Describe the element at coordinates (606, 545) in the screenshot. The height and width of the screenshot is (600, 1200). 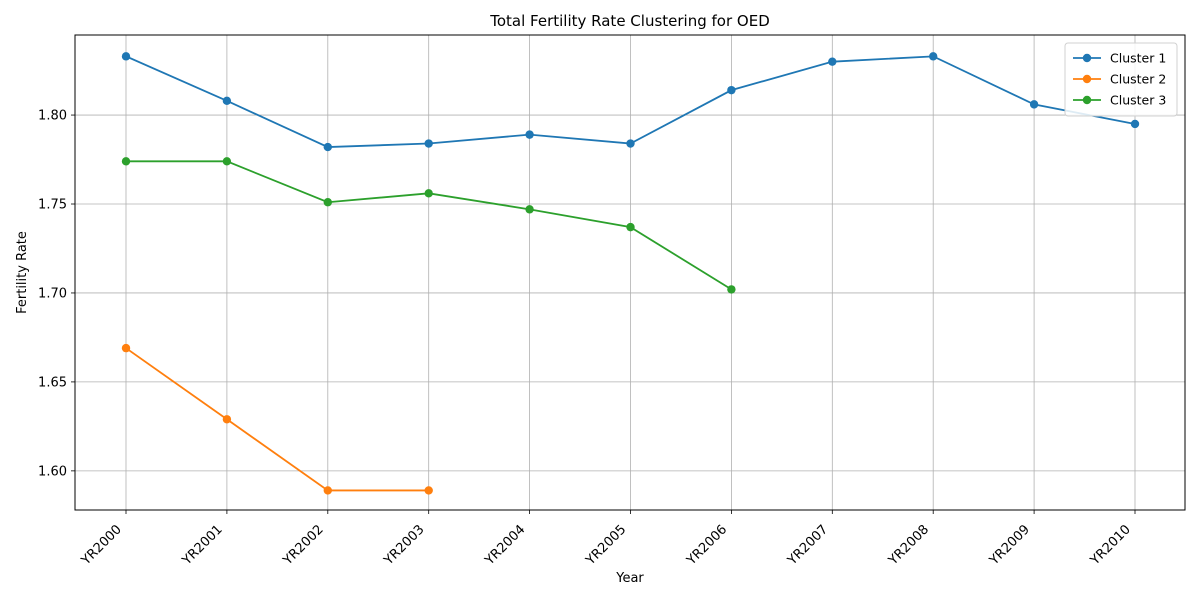
I see `x-tick-label: YR2005` at that location.